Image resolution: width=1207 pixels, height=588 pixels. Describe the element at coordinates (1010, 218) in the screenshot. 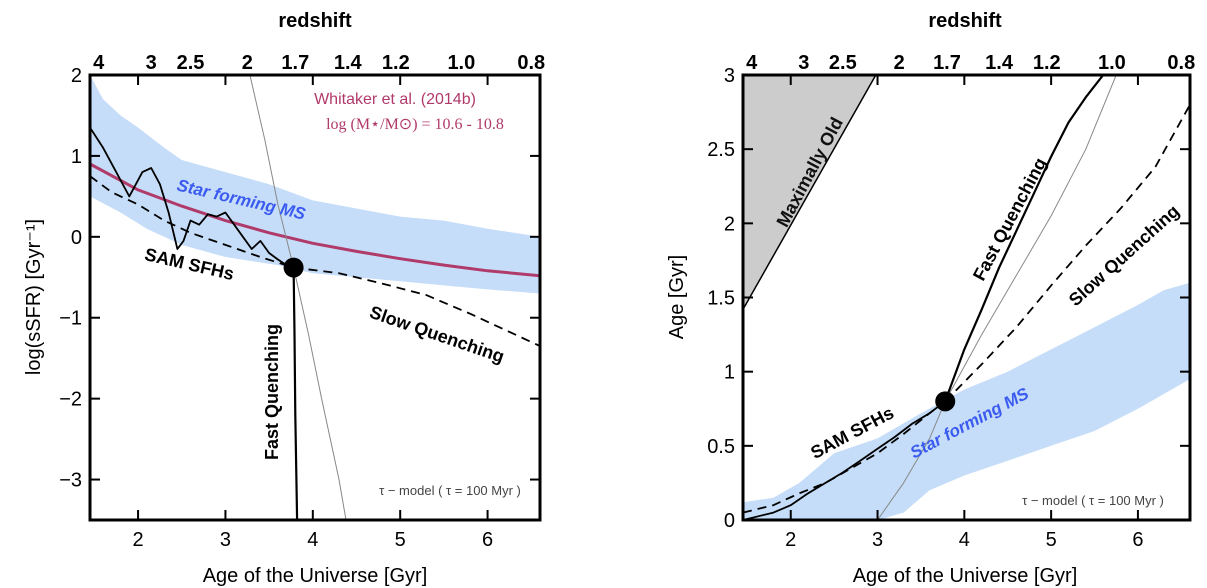

I see `right-fast-label: Fast Quenching` at that location.